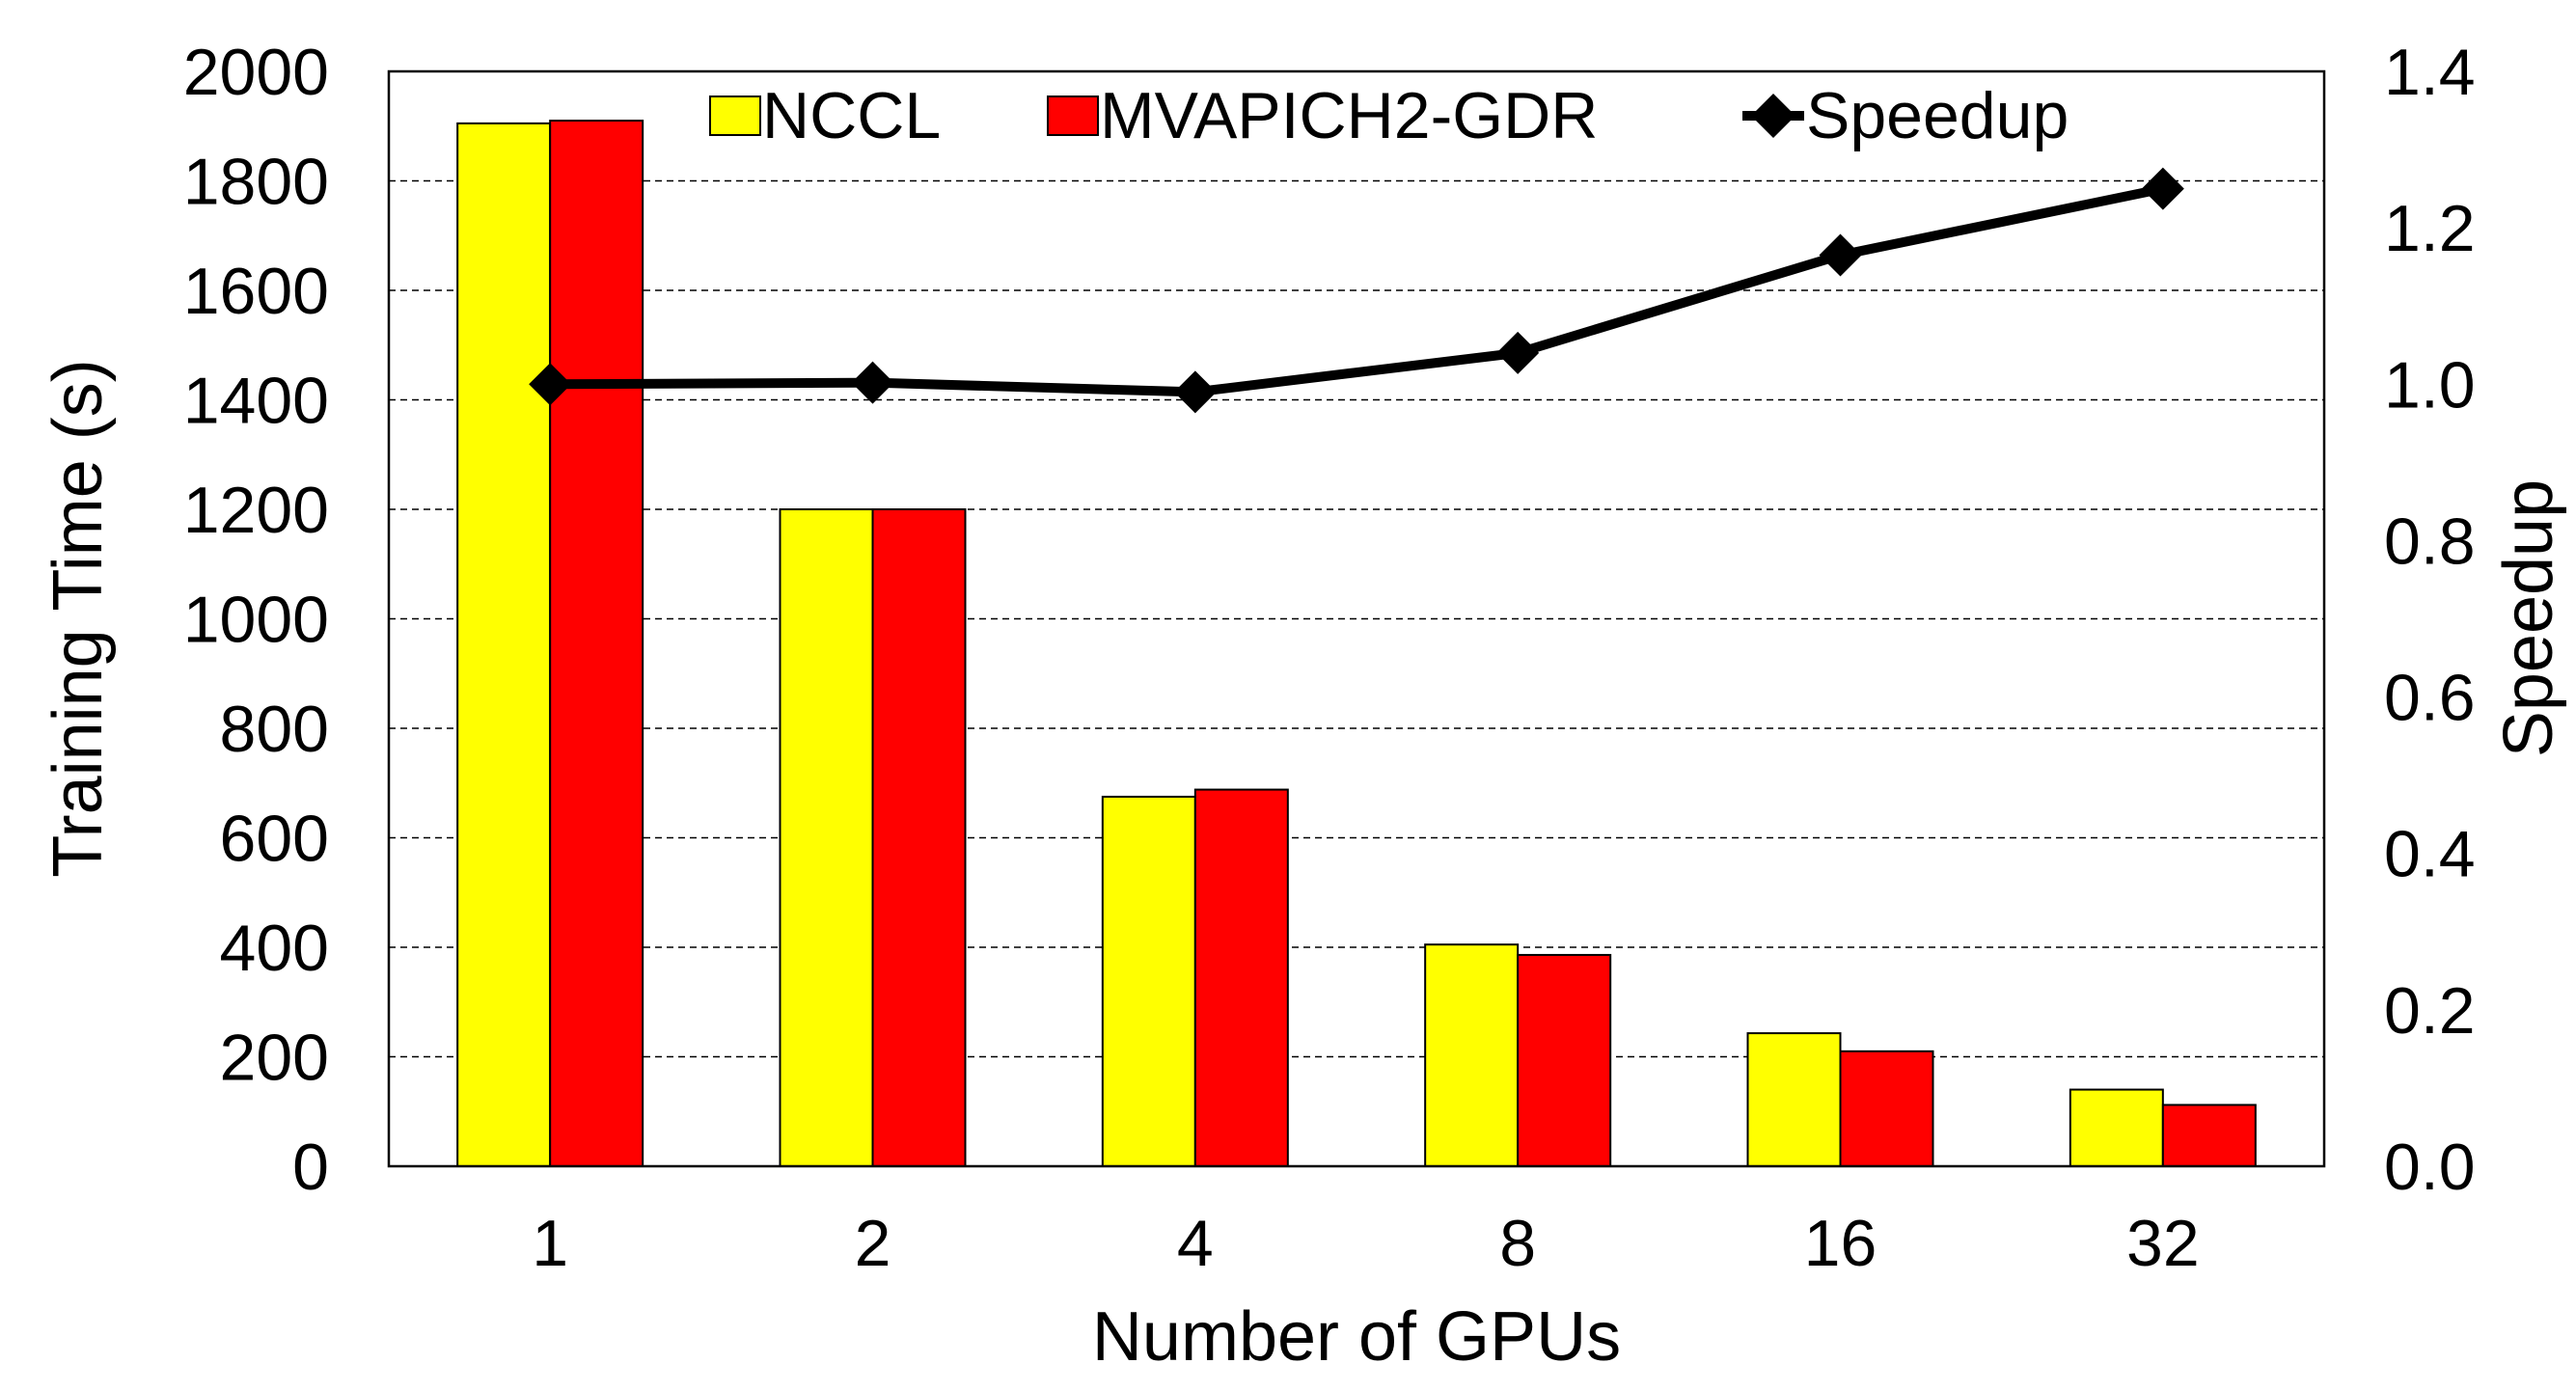 This screenshot has width=2576, height=1391. I want to click on y-tick-label: 1200, so click(256, 510).